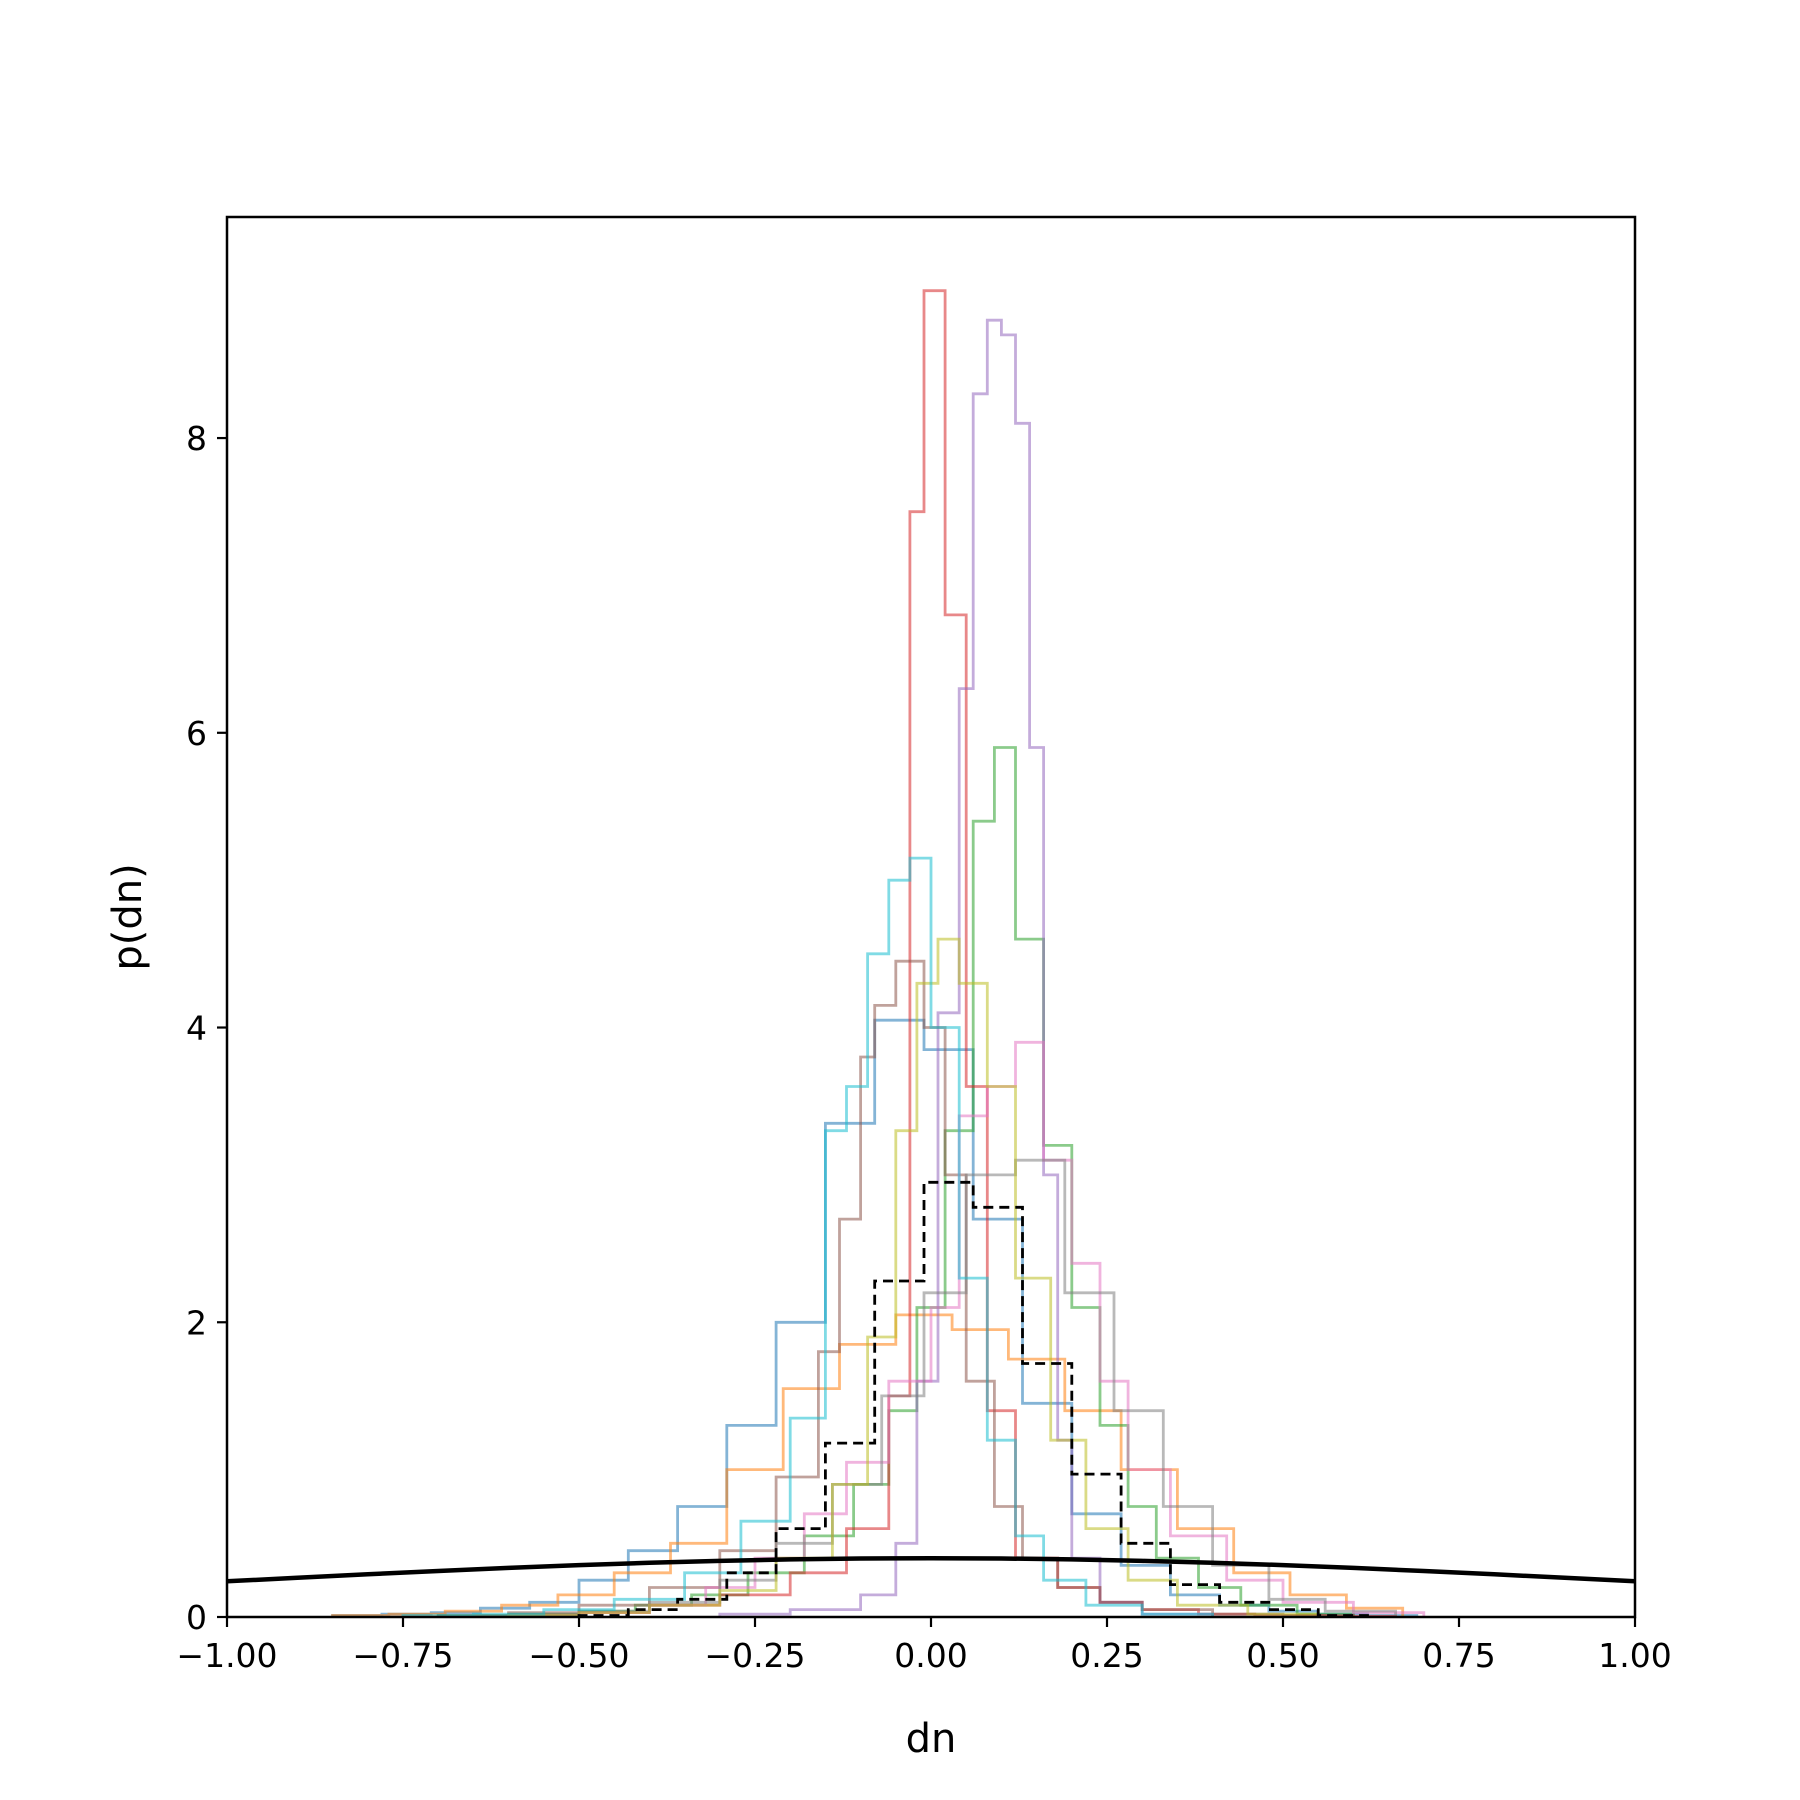 The height and width of the screenshot is (1800, 1800). I want to click on x-tick-label: 0.75, so click(1458, 1655).